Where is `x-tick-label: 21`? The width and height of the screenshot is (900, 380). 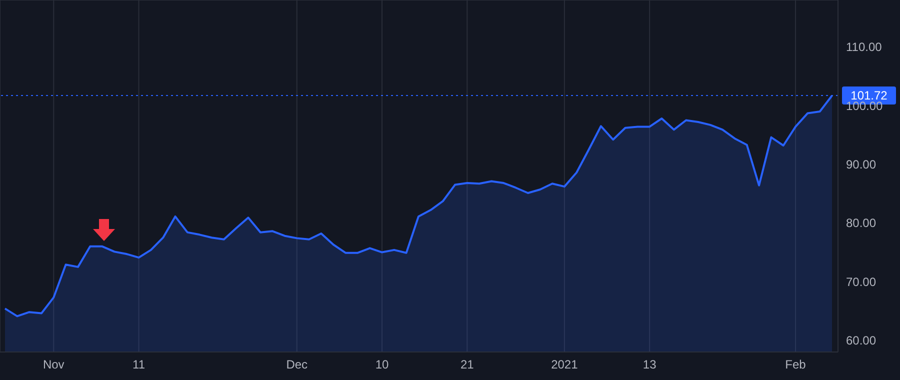
x-tick-label: 21 is located at coordinates (467, 365).